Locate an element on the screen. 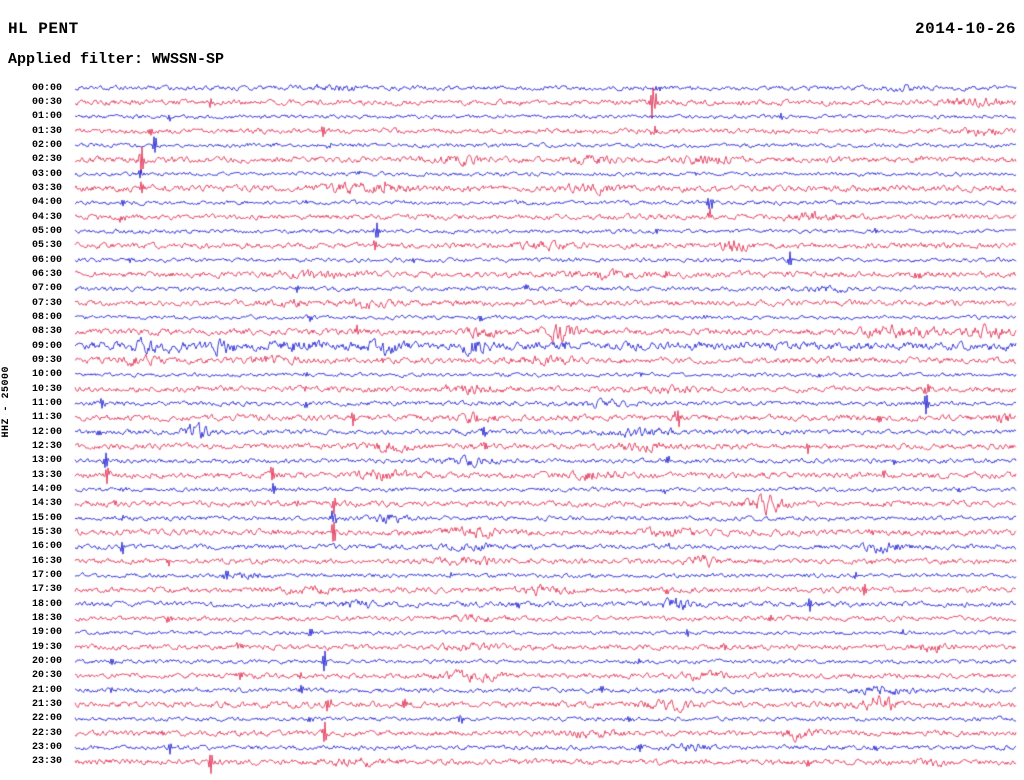 The width and height of the screenshot is (1024, 780). time-label: 17:30 is located at coordinates (46, 590).